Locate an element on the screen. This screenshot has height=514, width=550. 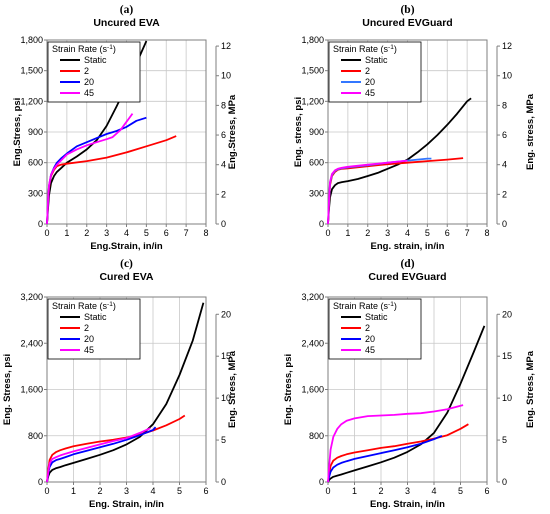
y-tick-label: 800 is located at coordinates (316, 436).